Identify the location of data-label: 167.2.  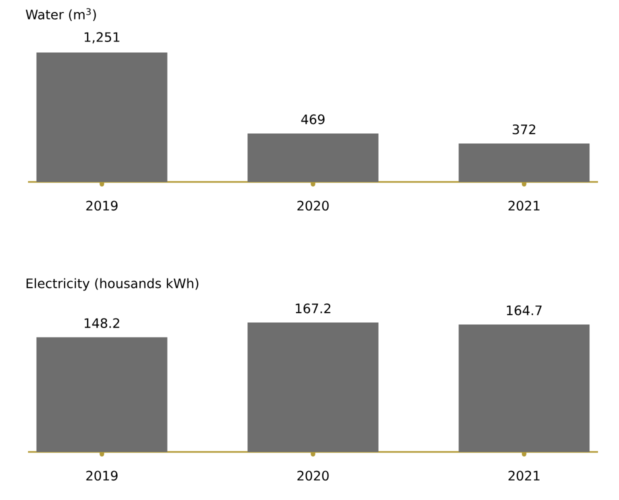
(313, 308).